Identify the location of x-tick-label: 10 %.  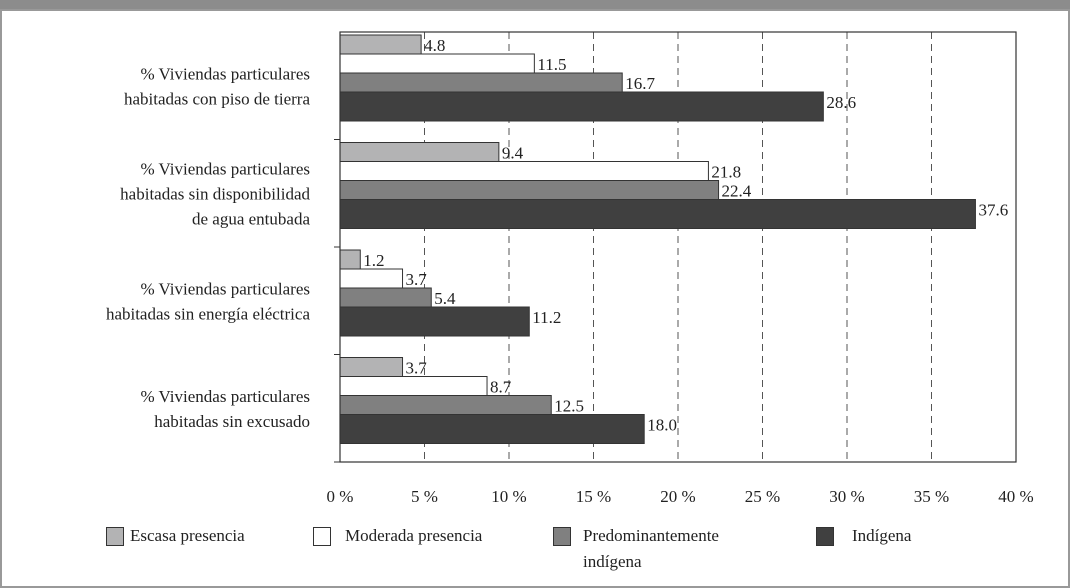
(508, 496).